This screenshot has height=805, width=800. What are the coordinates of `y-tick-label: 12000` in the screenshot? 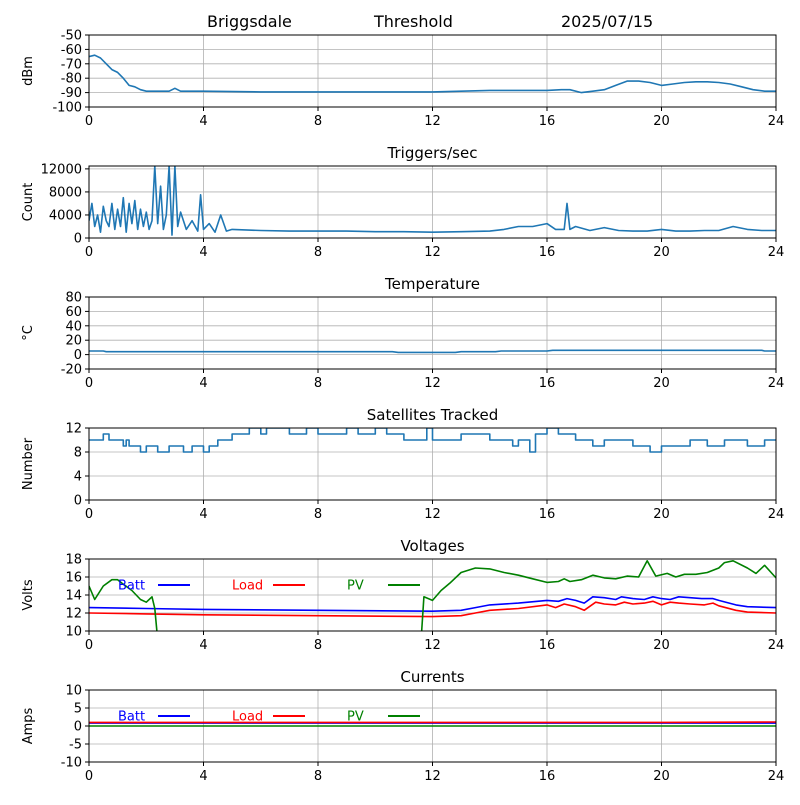 It's located at (61, 169).